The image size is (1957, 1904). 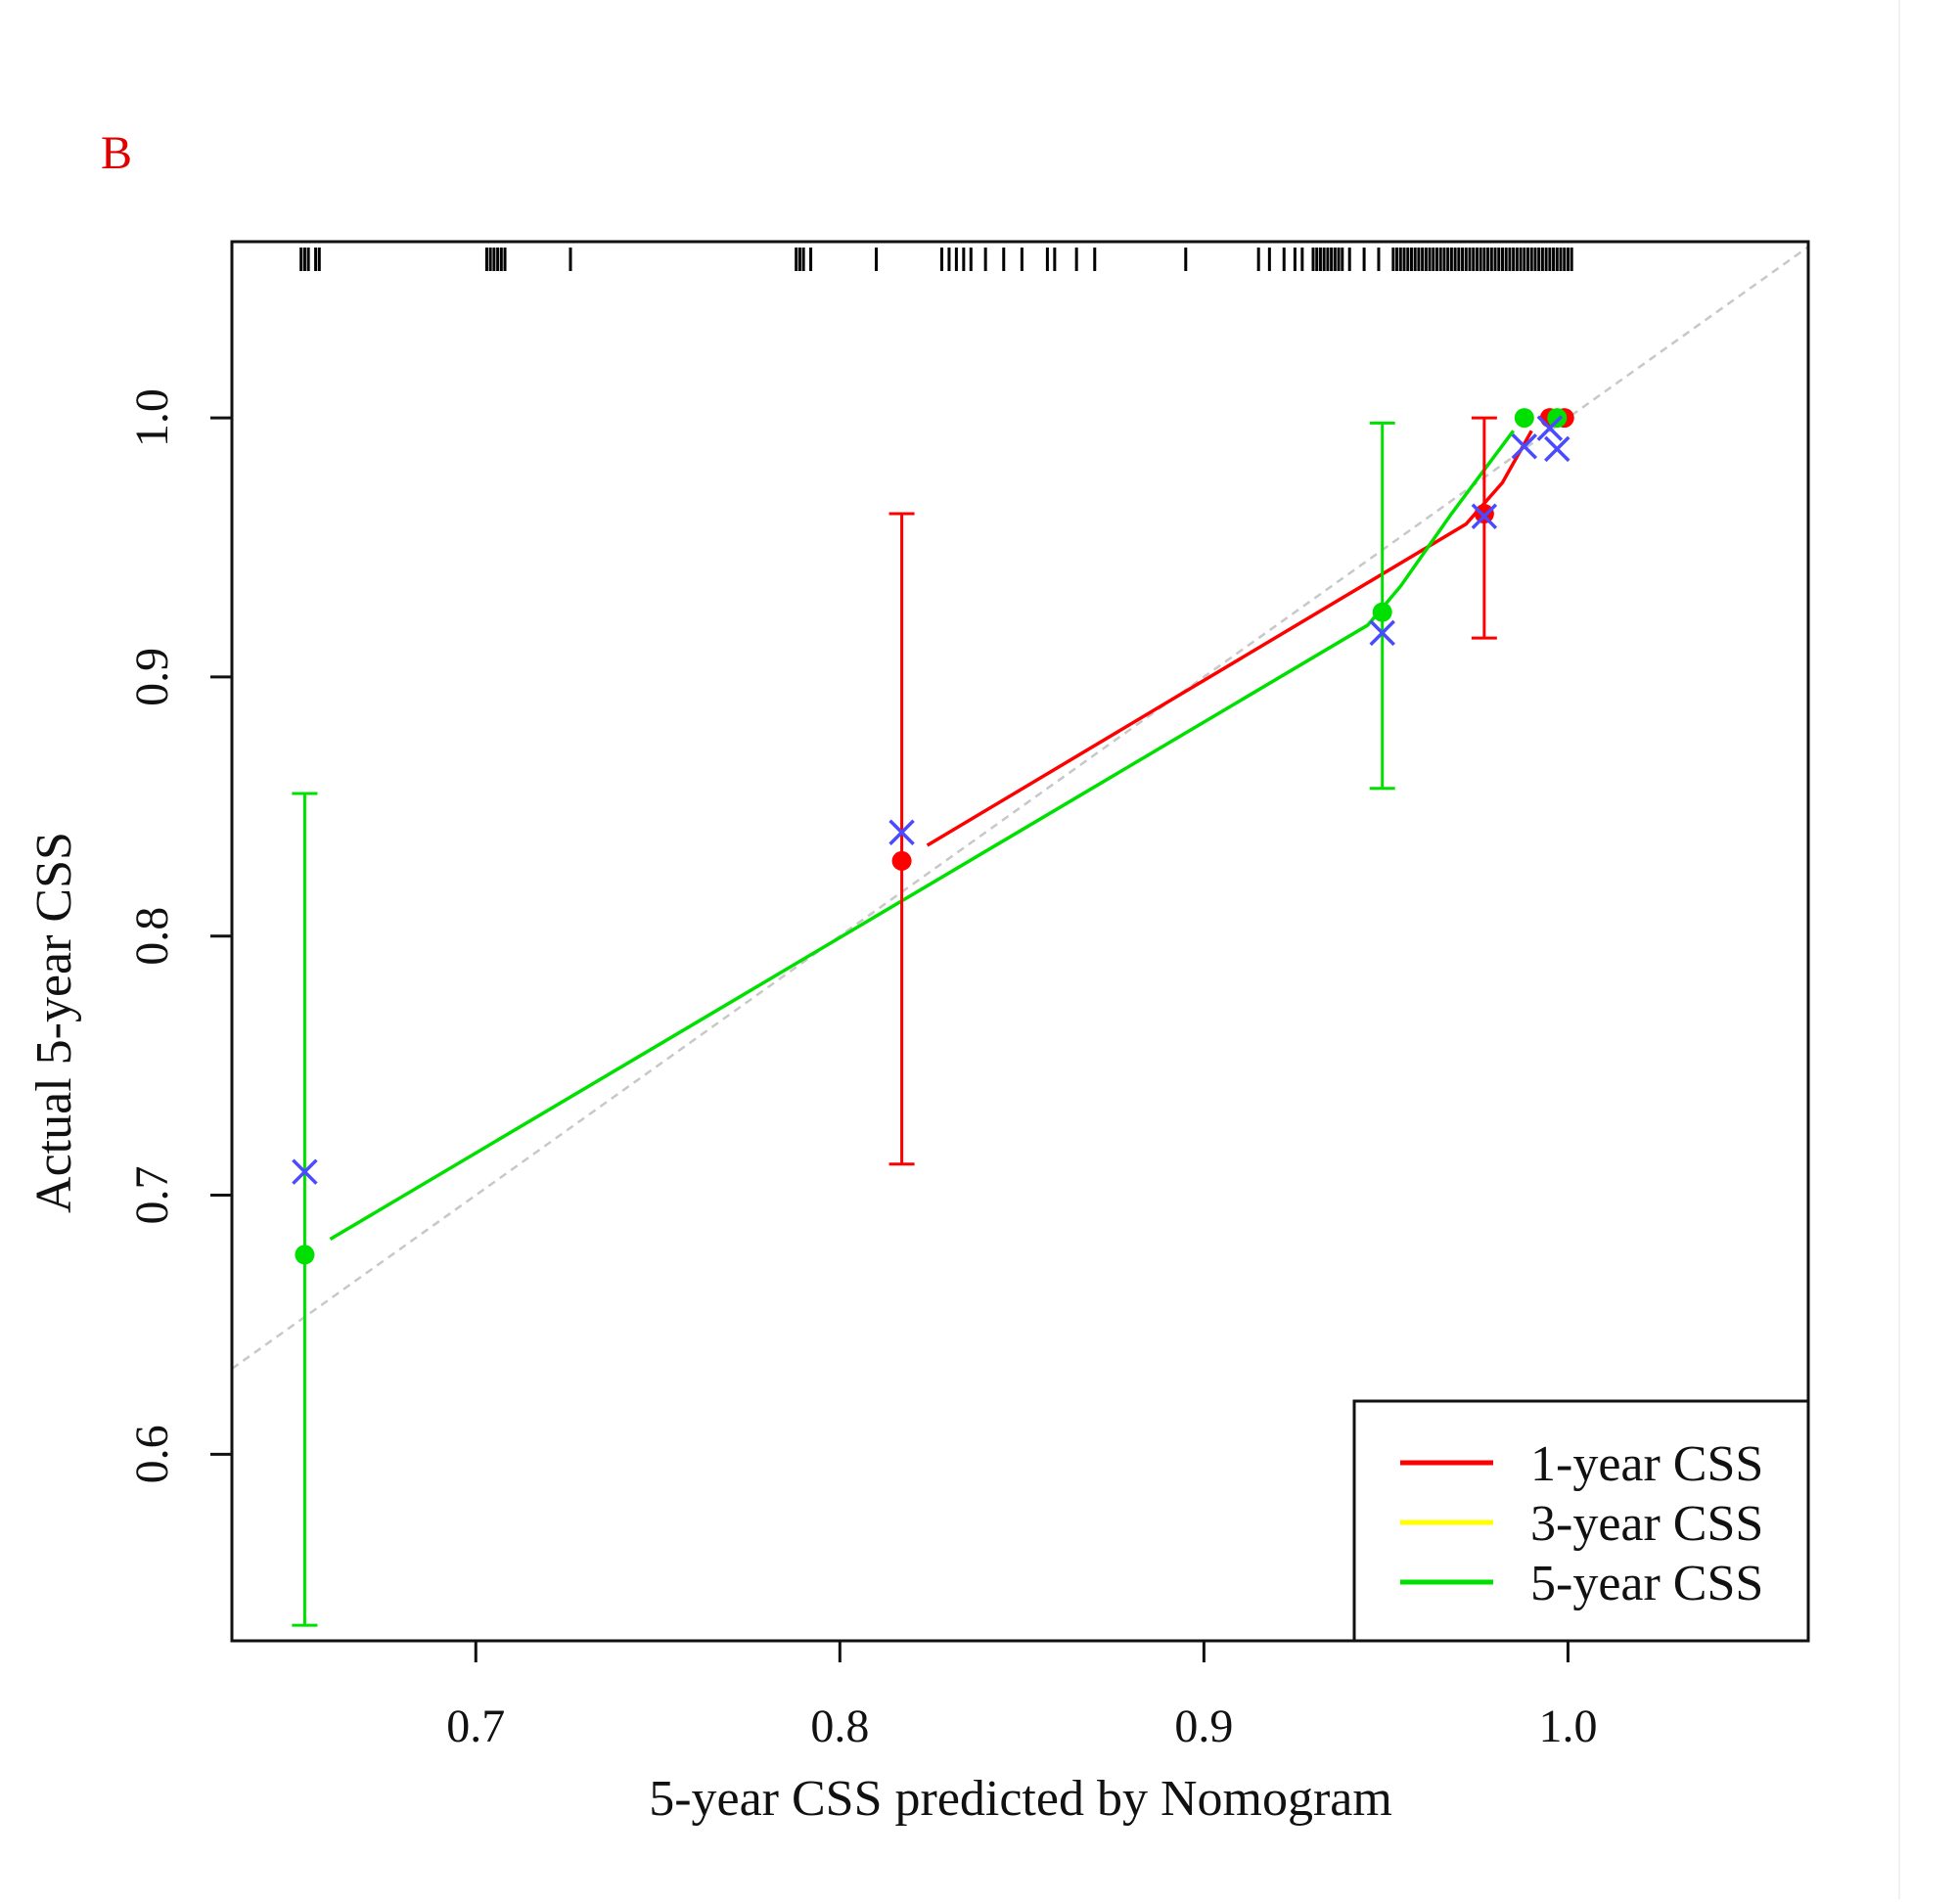 What do you see at coordinates (1021, 1799) in the screenshot?
I see `x-axis-title: 5-year CSS predicted by Nomogram` at bounding box center [1021, 1799].